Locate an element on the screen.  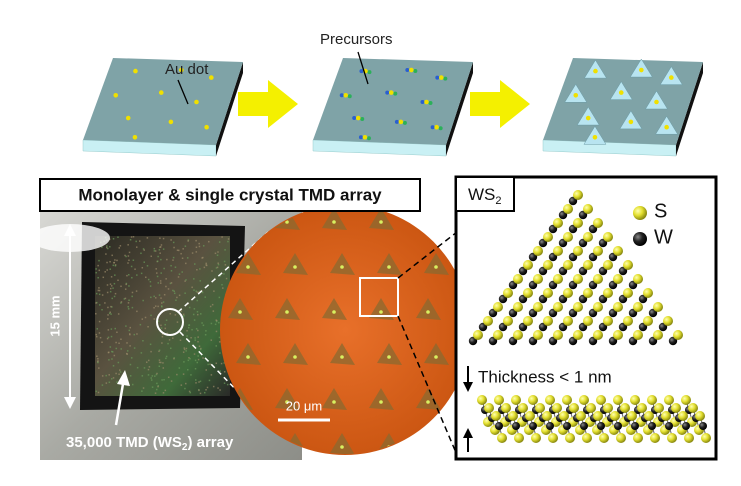
zoom-marker is located at coordinates (170, 322).